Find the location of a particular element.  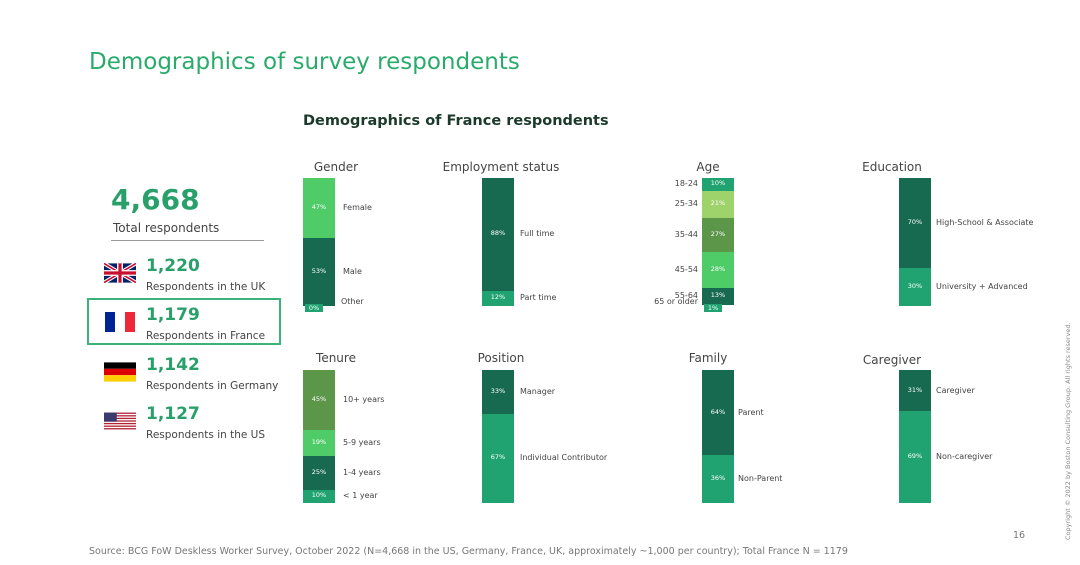

country-count: 1,220 is located at coordinates (173, 266).